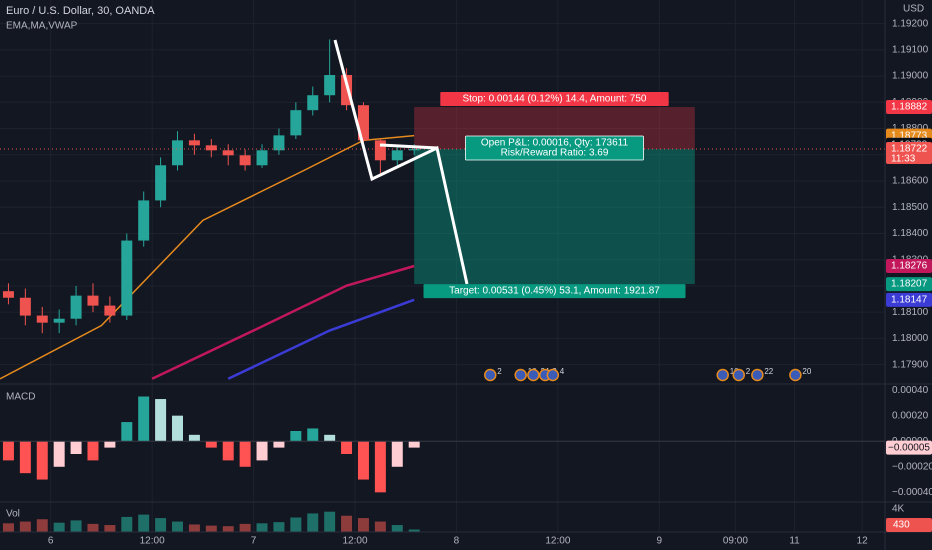 Image resolution: width=932 pixels, height=550 pixels. I want to click on ema-tag: 1.18773, so click(909, 135).